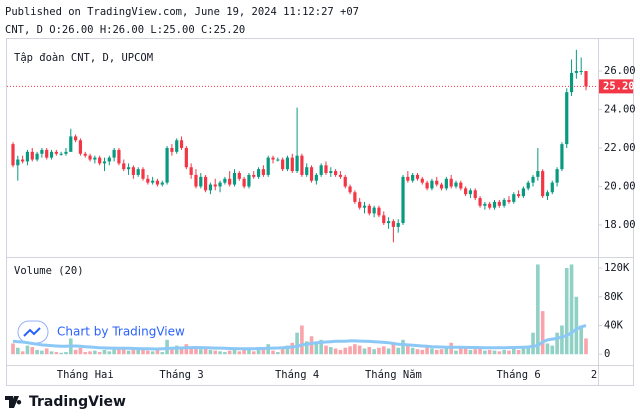 This screenshot has height=418, width=640. What do you see at coordinates (619, 86) in the screenshot?
I see `last-price-label: 25.20` at bounding box center [619, 86].